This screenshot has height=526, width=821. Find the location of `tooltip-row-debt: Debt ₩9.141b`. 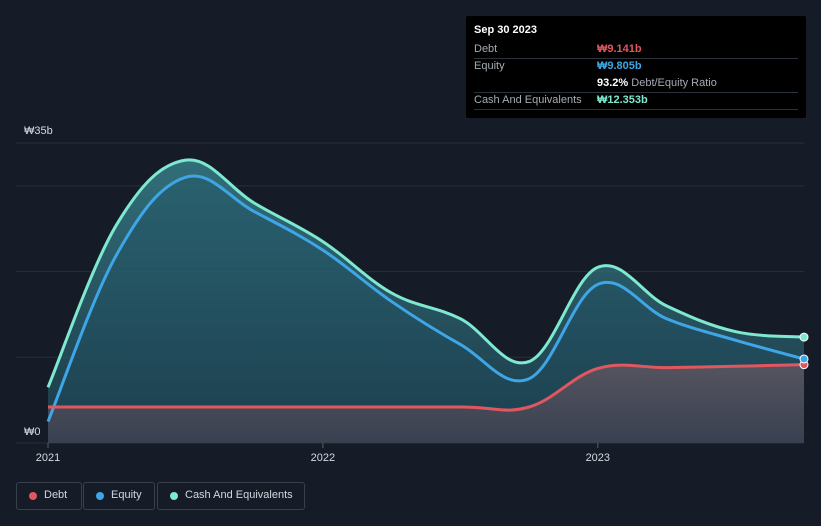

tooltip-row-debt: Debt ₩9.141b is located at coordinates (636, 50).